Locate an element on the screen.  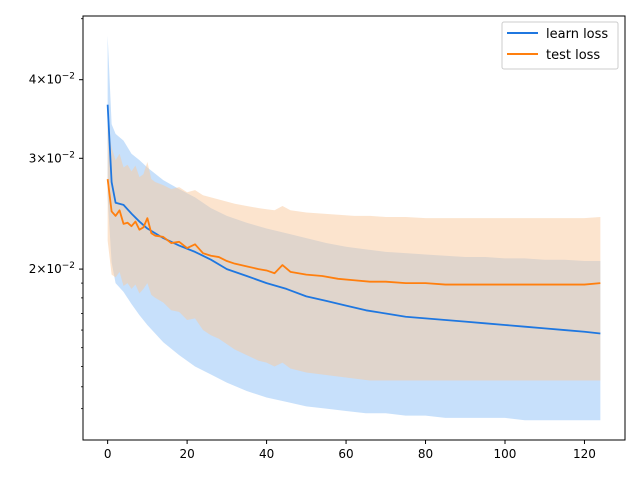
y-tick-label-2: 4×10−2 is located at coordinates (52, 79).